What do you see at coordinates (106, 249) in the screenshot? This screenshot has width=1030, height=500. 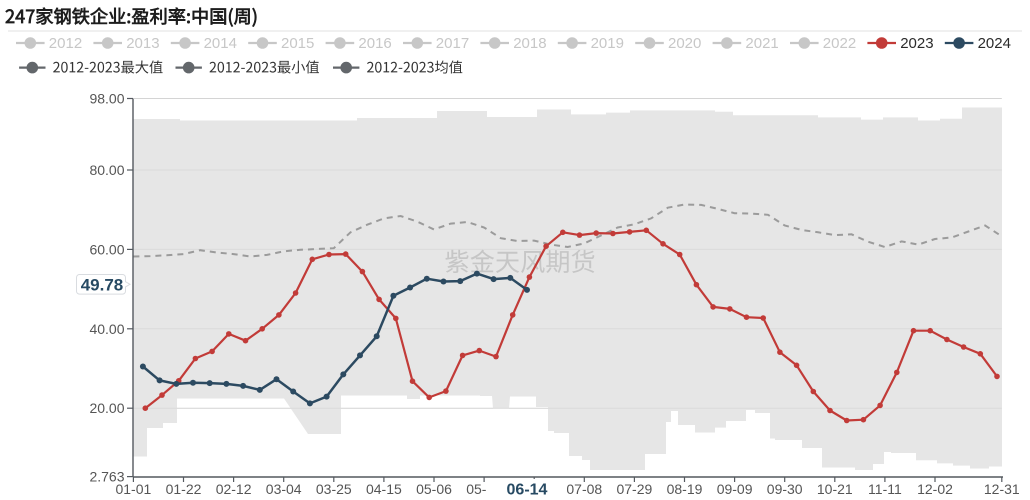 I see `svg-text: 60.00` at bounding box center [106, 249].